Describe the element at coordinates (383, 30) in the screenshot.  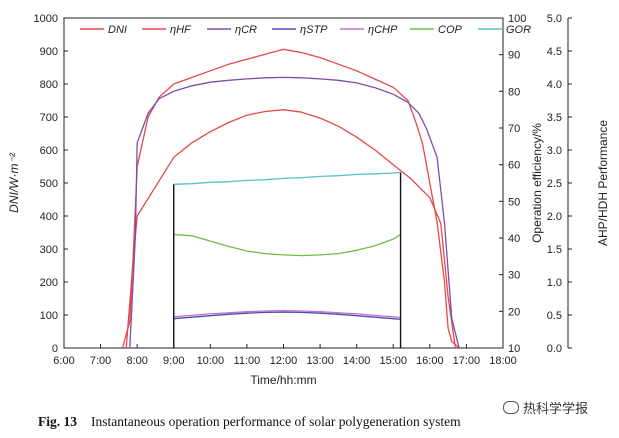
I see `legend-label: ηCHP` at that location.